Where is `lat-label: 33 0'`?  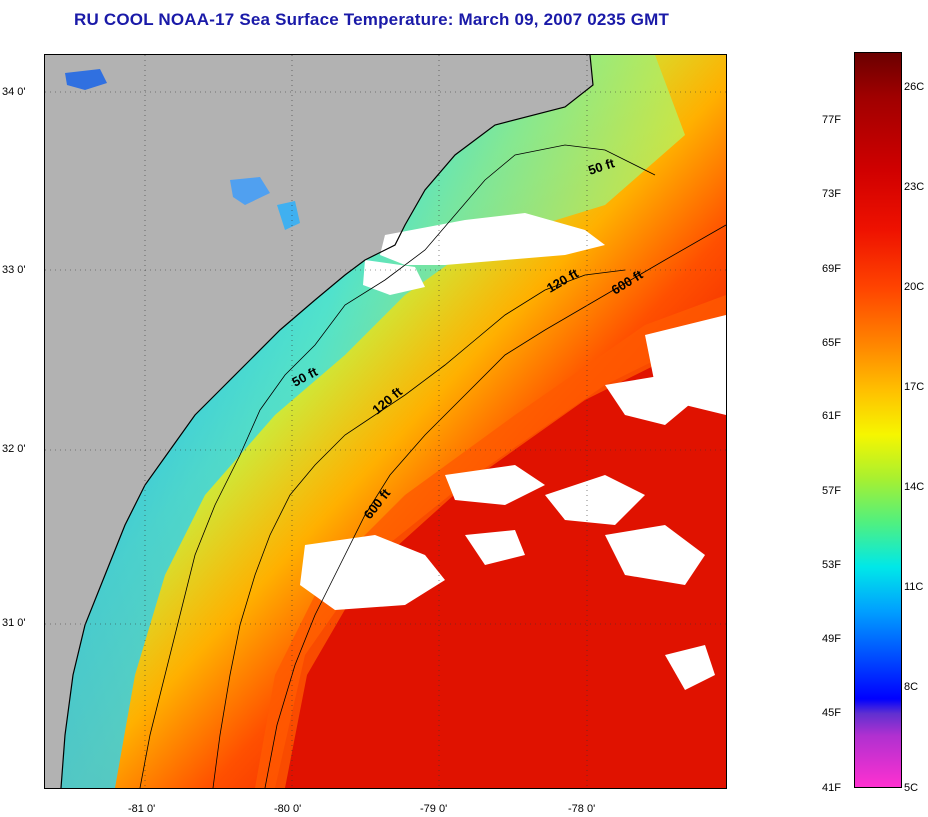
lat-label: 33 0' is located at coordinates (14, 270).